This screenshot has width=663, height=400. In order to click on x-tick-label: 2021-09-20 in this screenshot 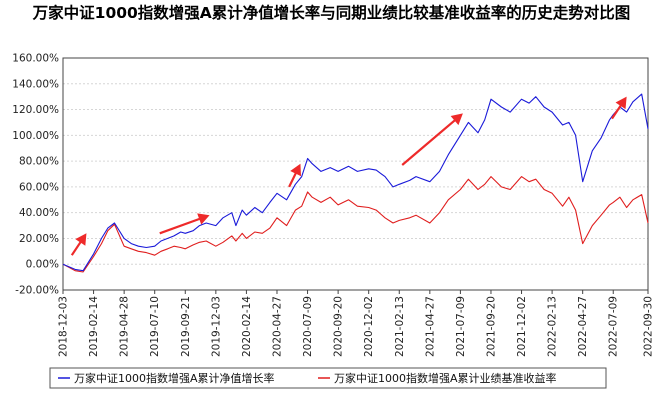, I will do `click(491, 326)`.